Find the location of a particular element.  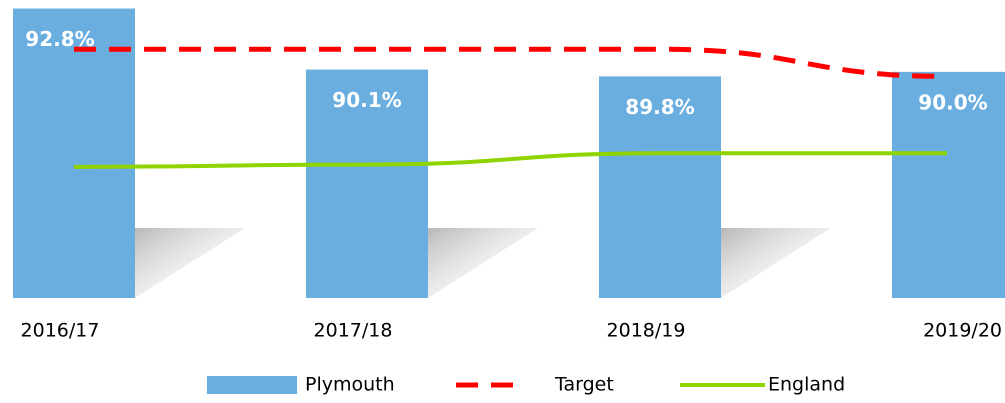

x-tick-label: 2019/20 is located at coordinates (962, 331).